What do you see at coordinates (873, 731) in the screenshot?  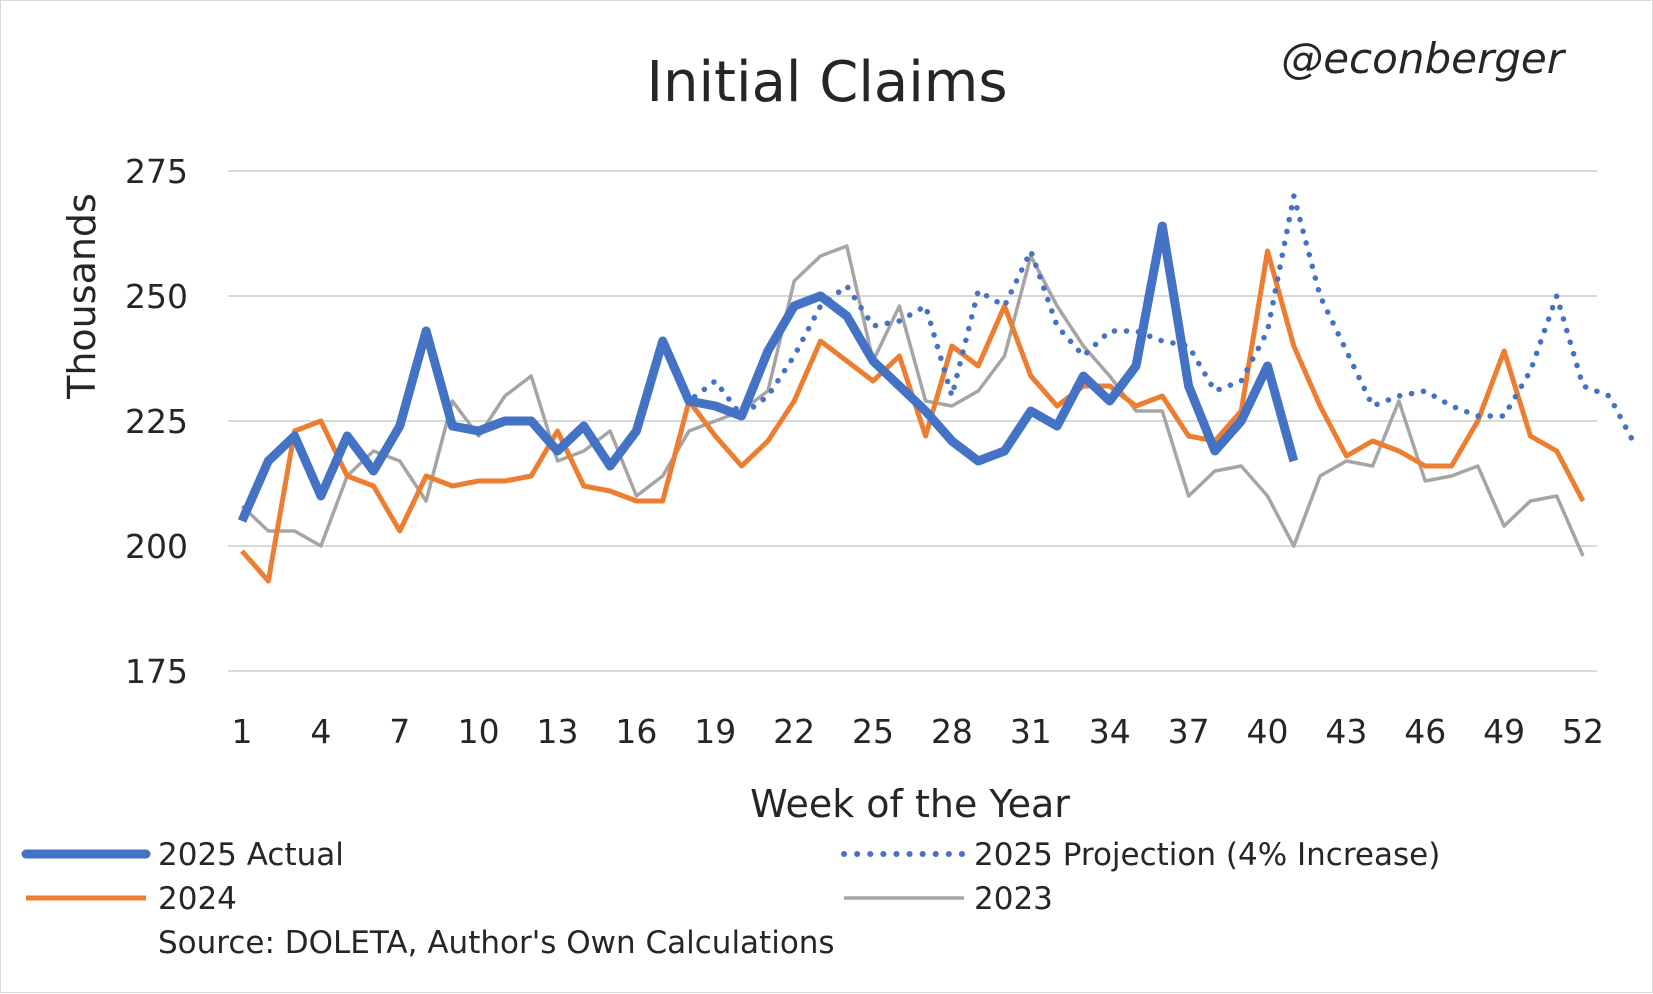 I see `x-tick-label: 25` at bounding box center [873, 731].